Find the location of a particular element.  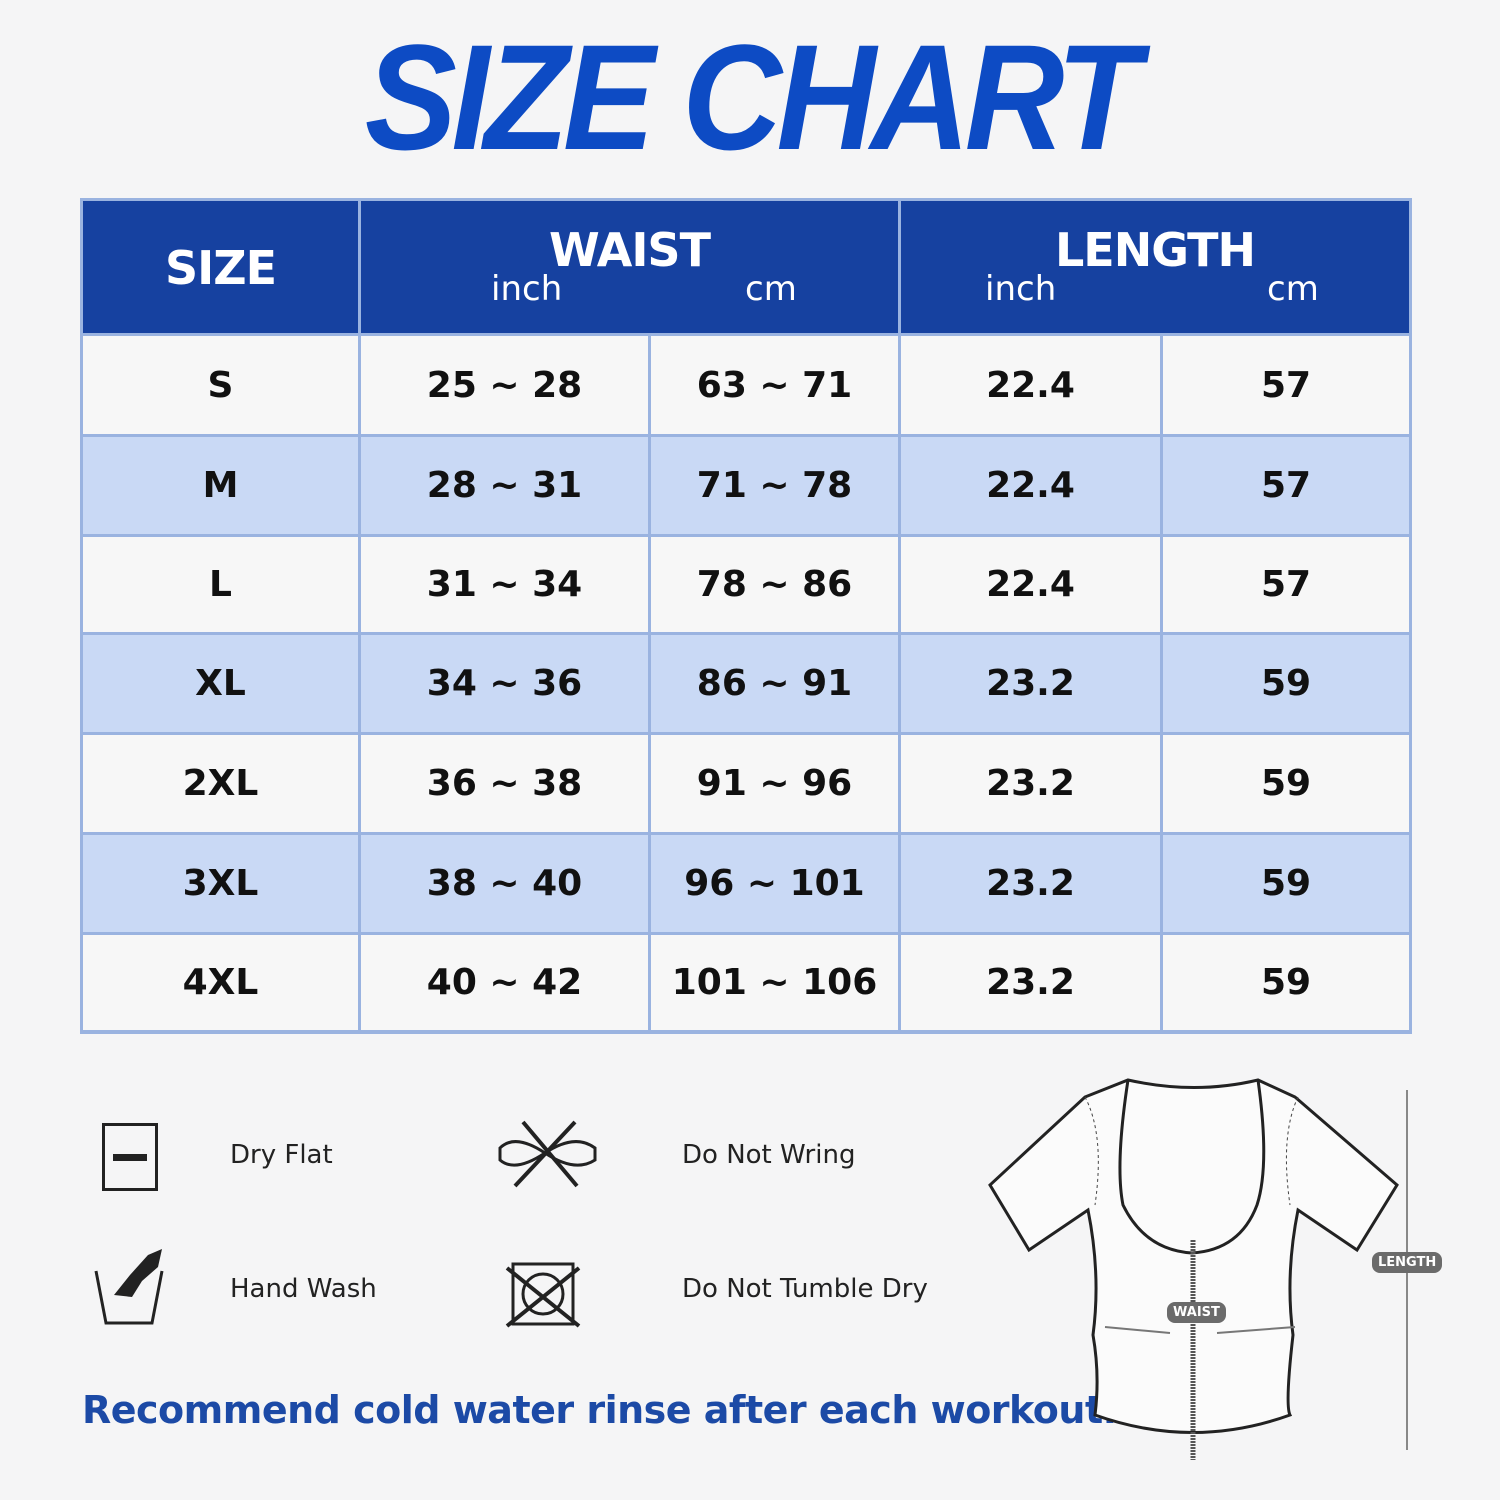

header-waist-inch: inch is located at coordinates (527, 289).